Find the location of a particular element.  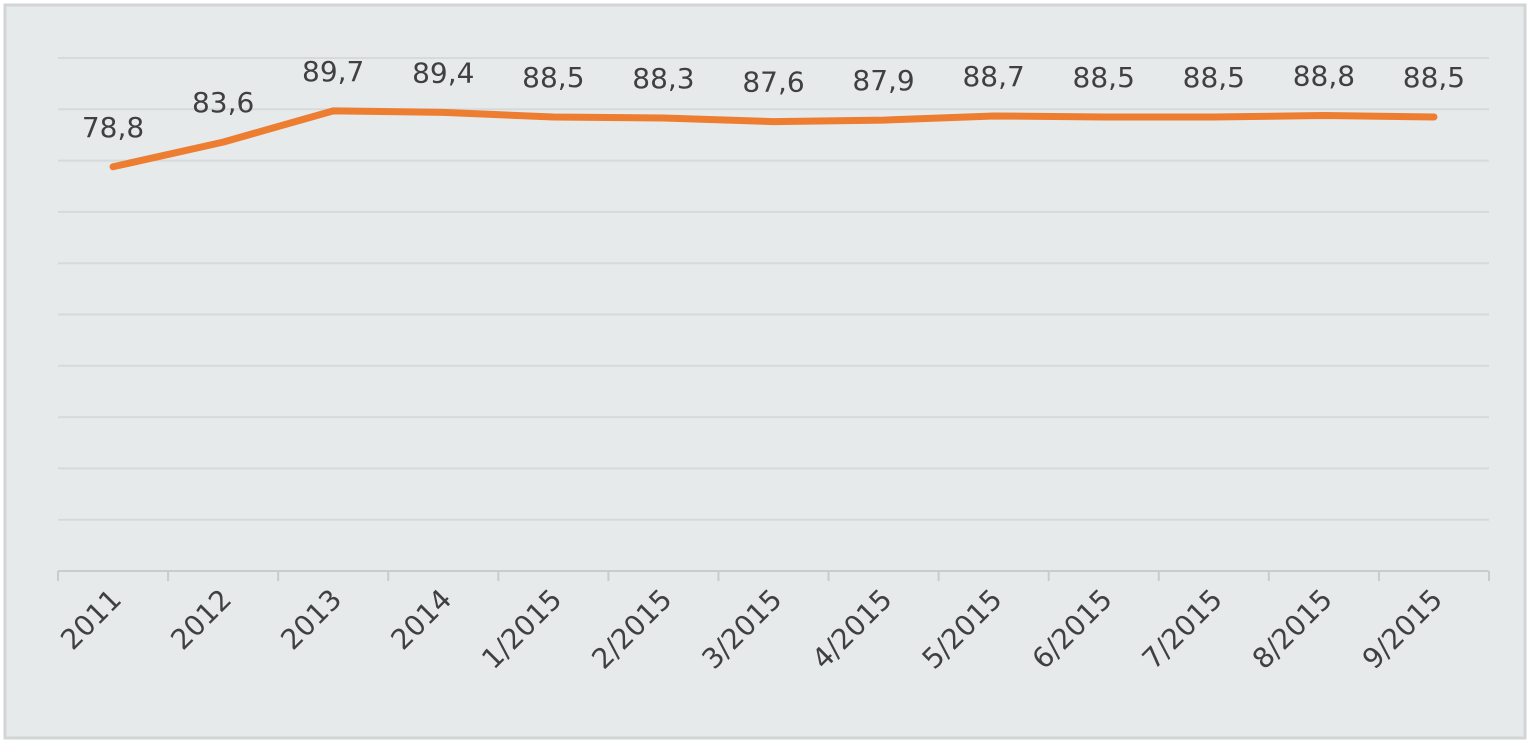

data-label: 89,7 is located at coordinates (333, 71).